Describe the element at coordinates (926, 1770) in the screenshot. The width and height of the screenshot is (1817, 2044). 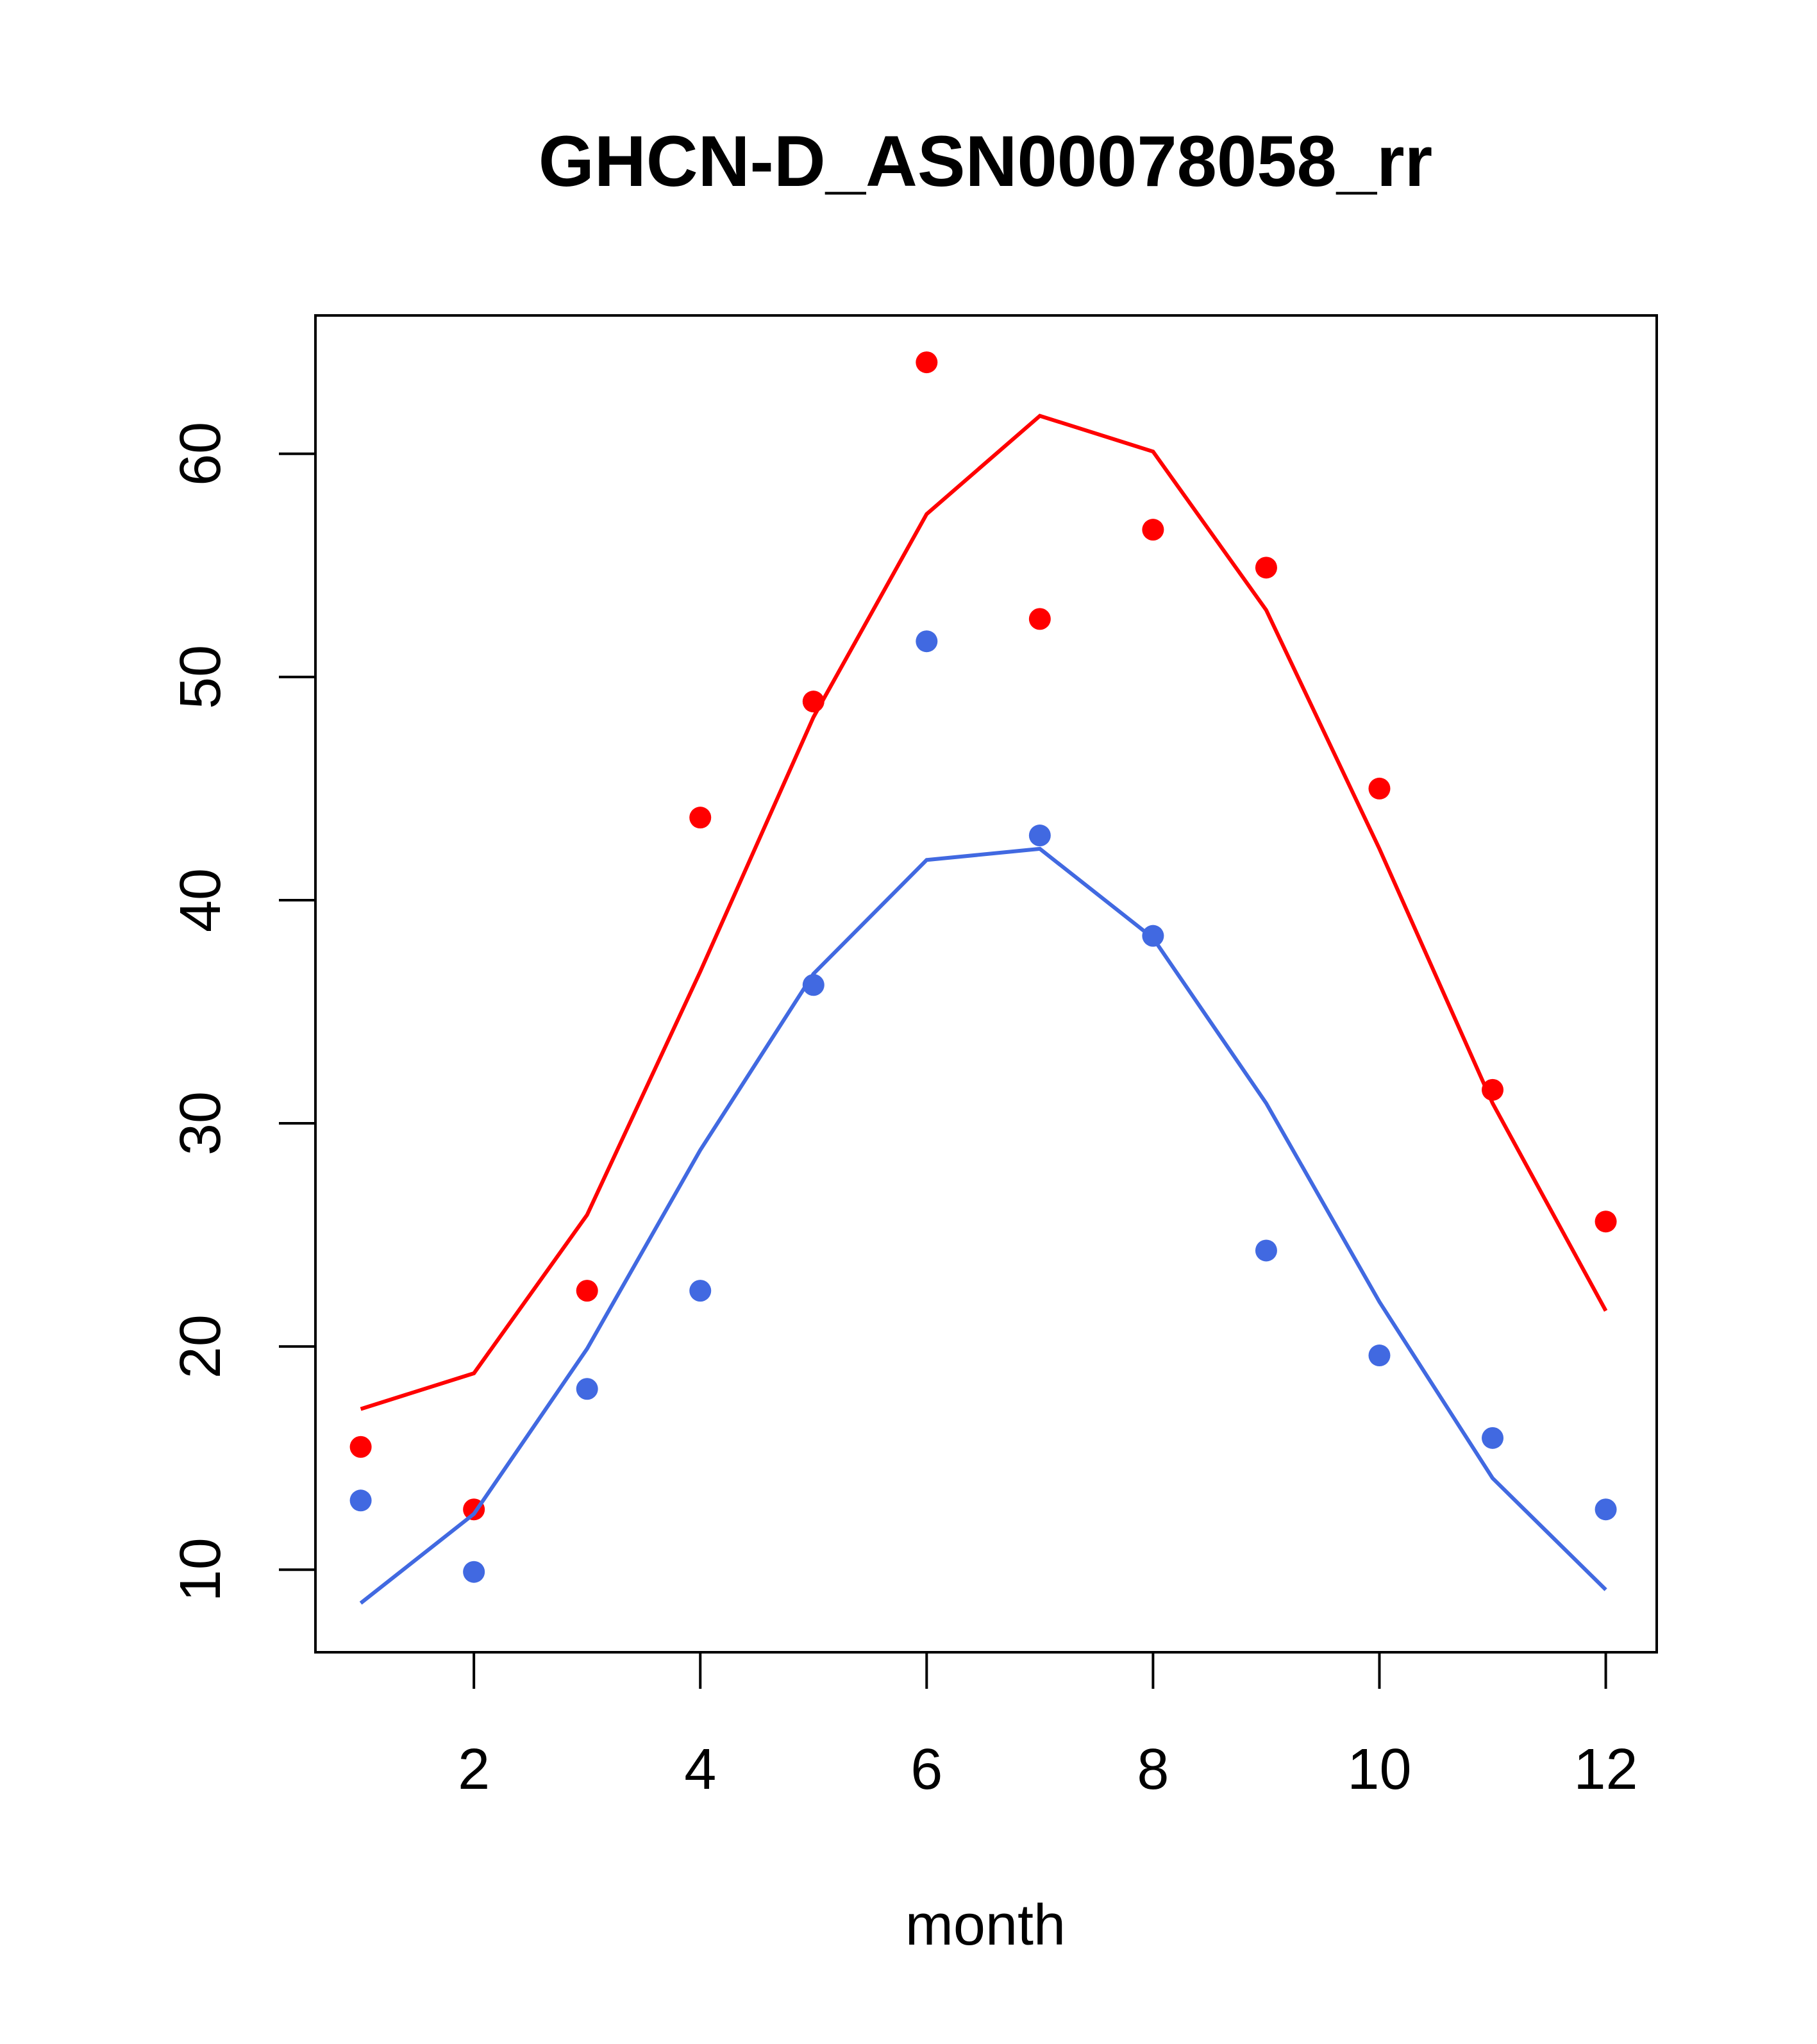
I see `x-tick-label: 6` at that location.